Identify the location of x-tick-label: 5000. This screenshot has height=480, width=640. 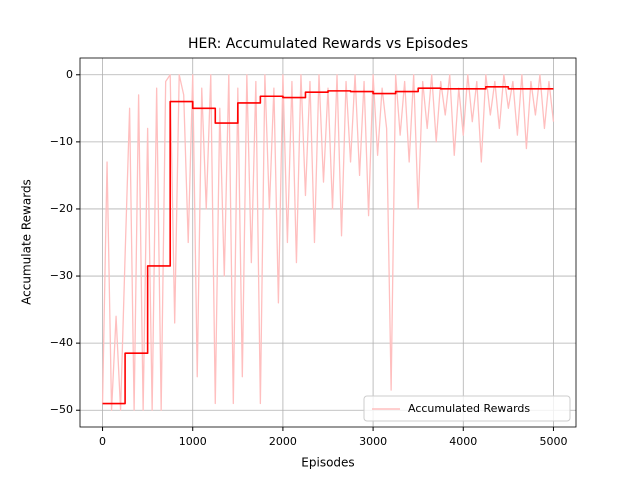
(553, 441).